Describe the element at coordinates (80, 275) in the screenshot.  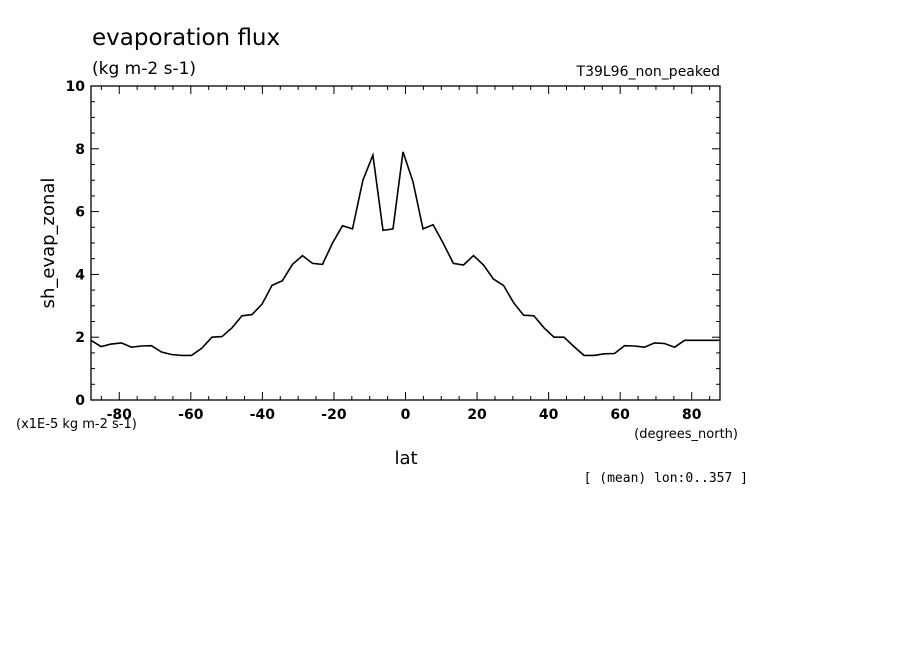
I see `y-tick-label: 4` at that location.